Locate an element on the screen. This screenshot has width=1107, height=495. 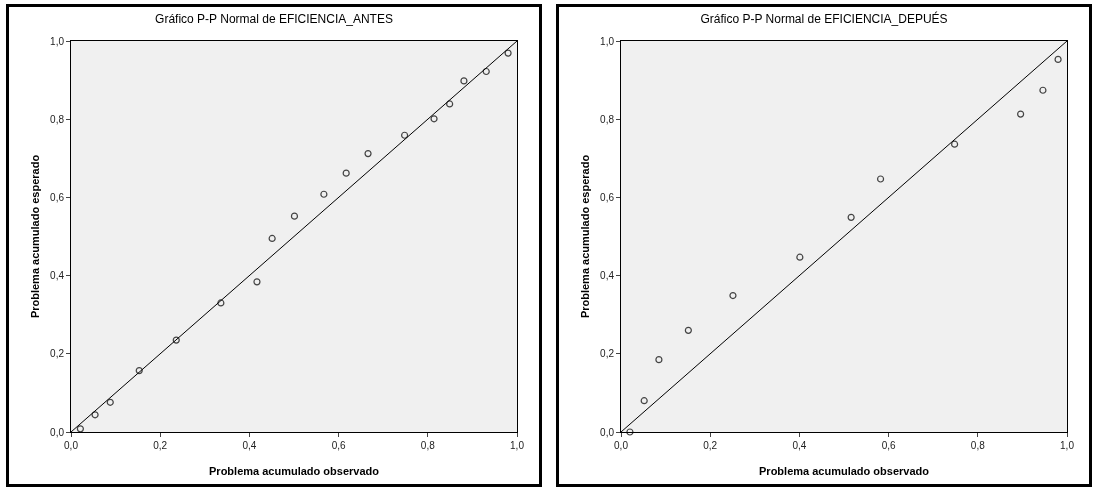
chart-title: Gráfico P-P Normal de EFICIENCIA_ANTES is located at coordinates (274, 18).